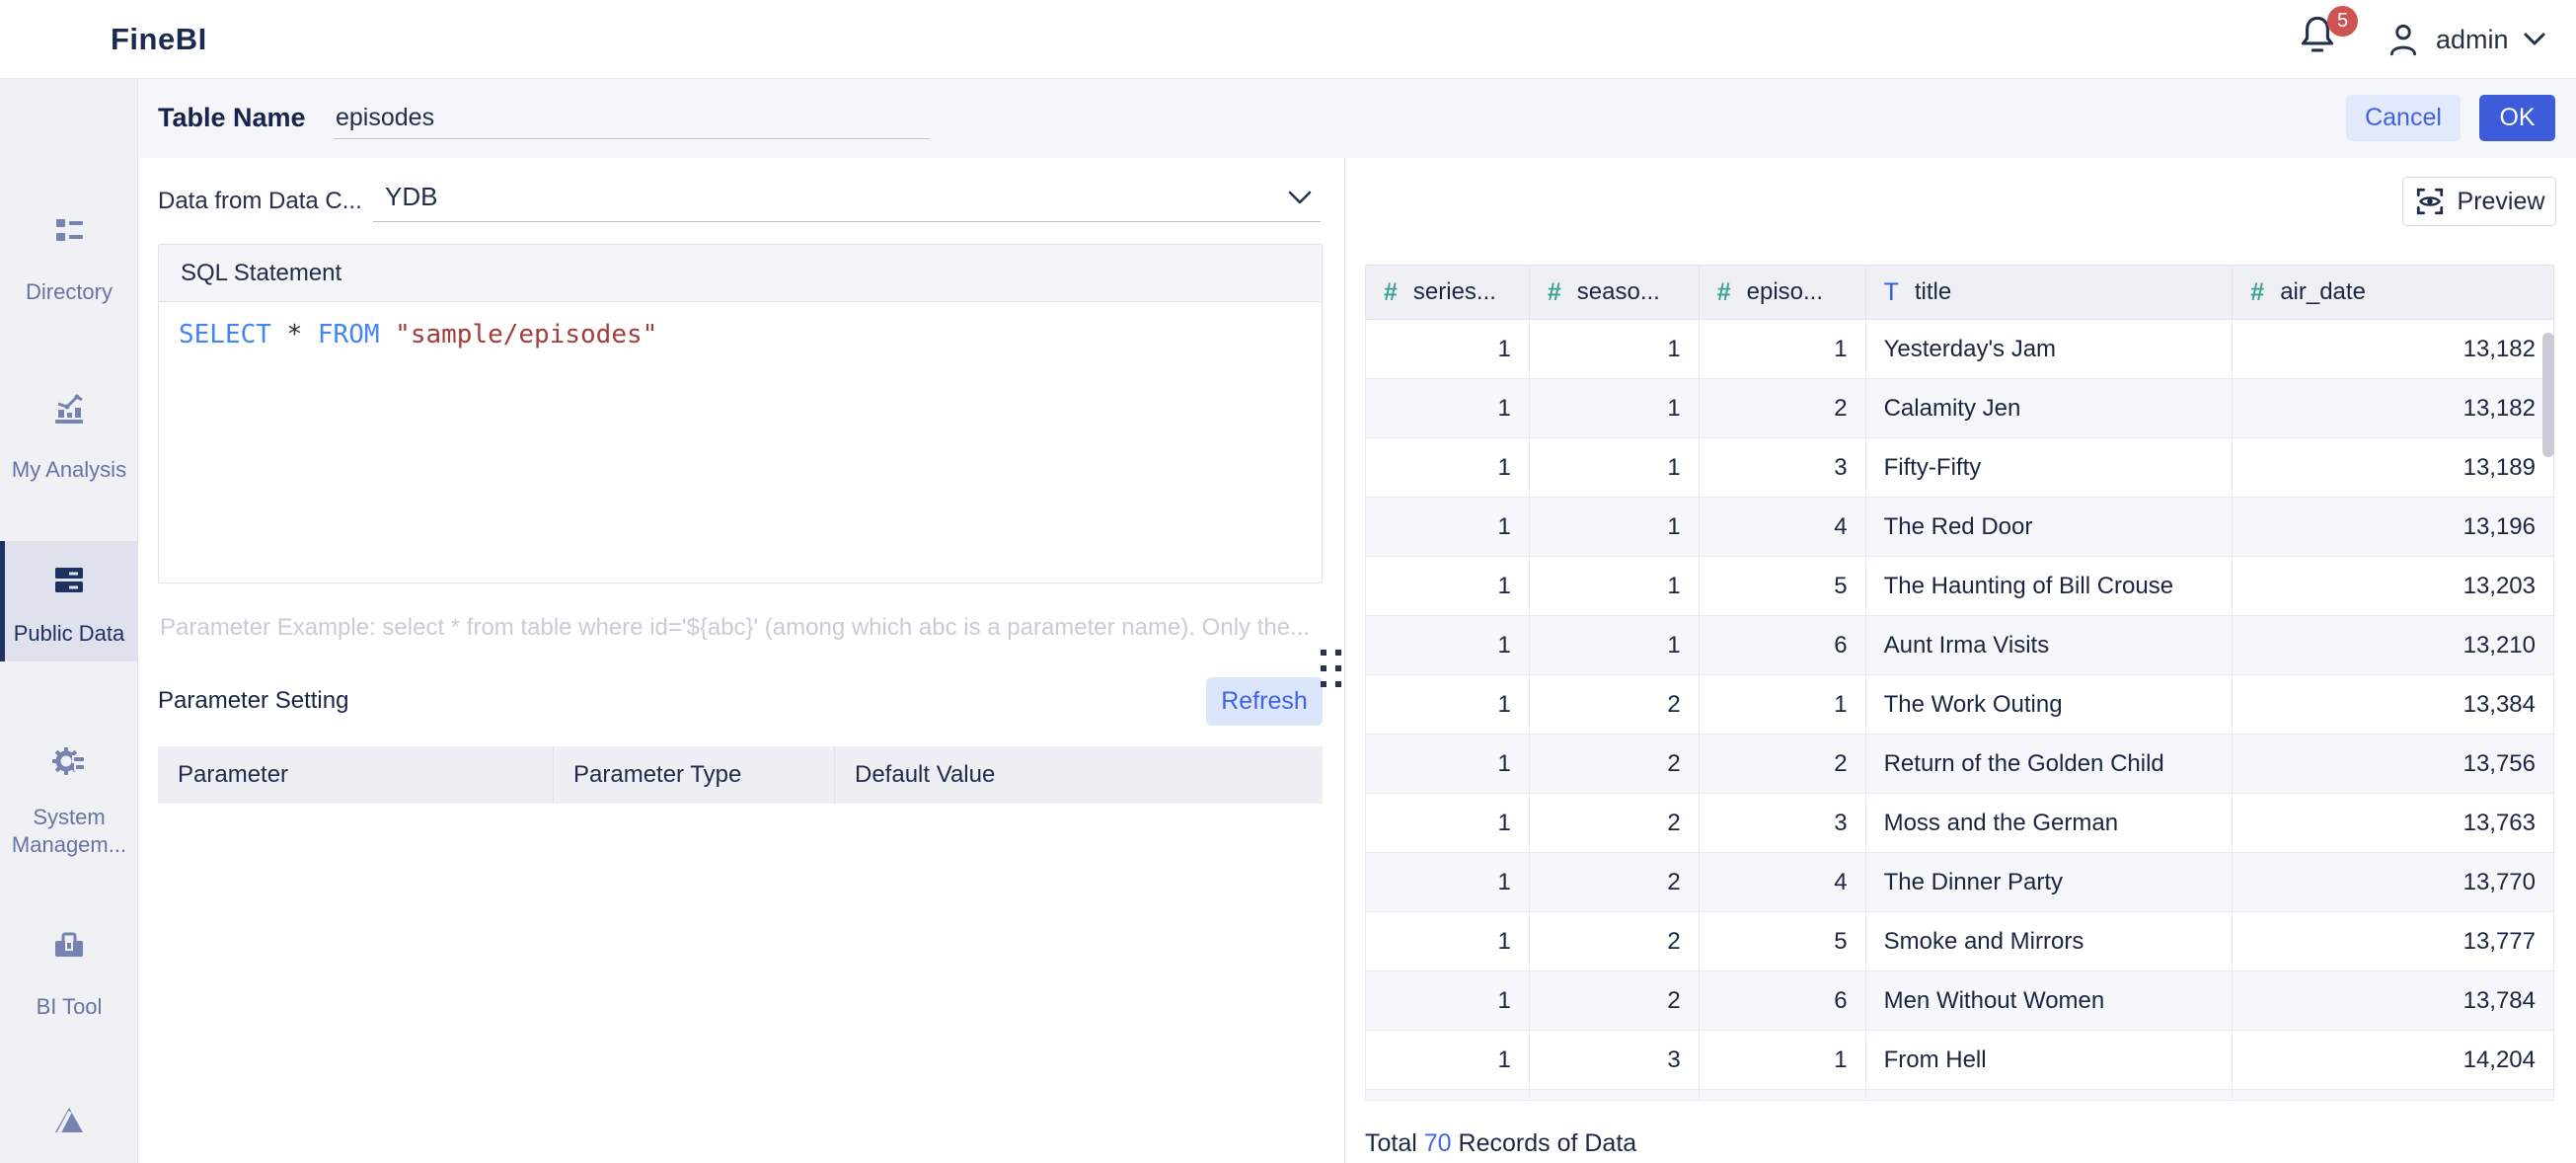 The image size is (2576, 1163). What do you see at coordinates (69, 974) in the screenshot?
I see `sidebar-item-bi-tool: BI Tool` at bounding box center [69, 974].